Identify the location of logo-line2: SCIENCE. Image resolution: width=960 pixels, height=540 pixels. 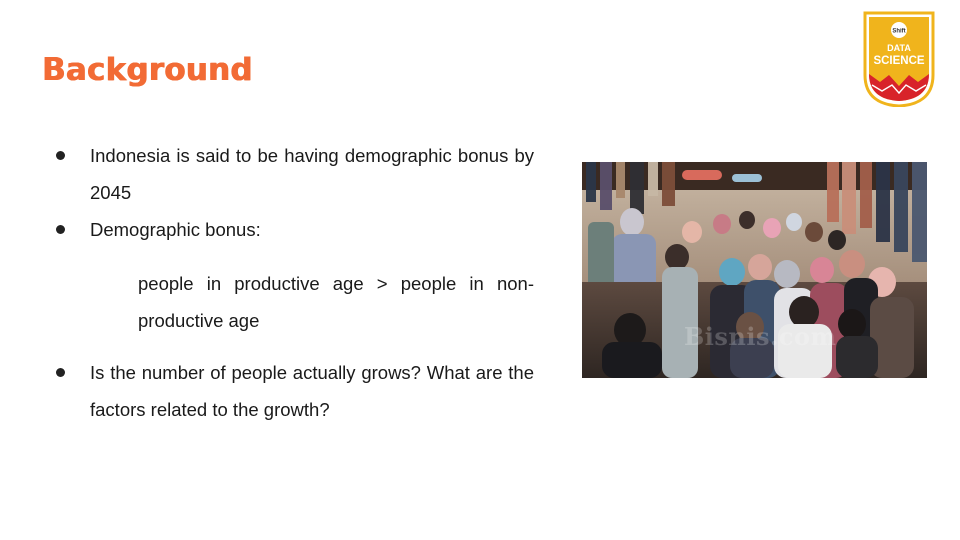
(898, 61).